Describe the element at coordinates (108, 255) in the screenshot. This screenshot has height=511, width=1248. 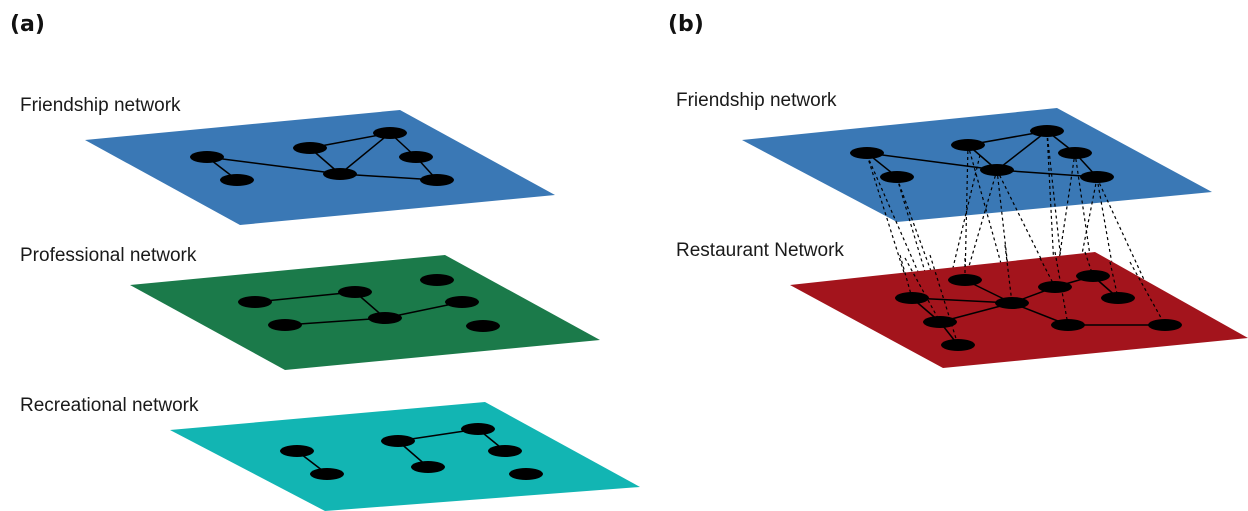
I see `a-professional-label: Professional network` at that location.